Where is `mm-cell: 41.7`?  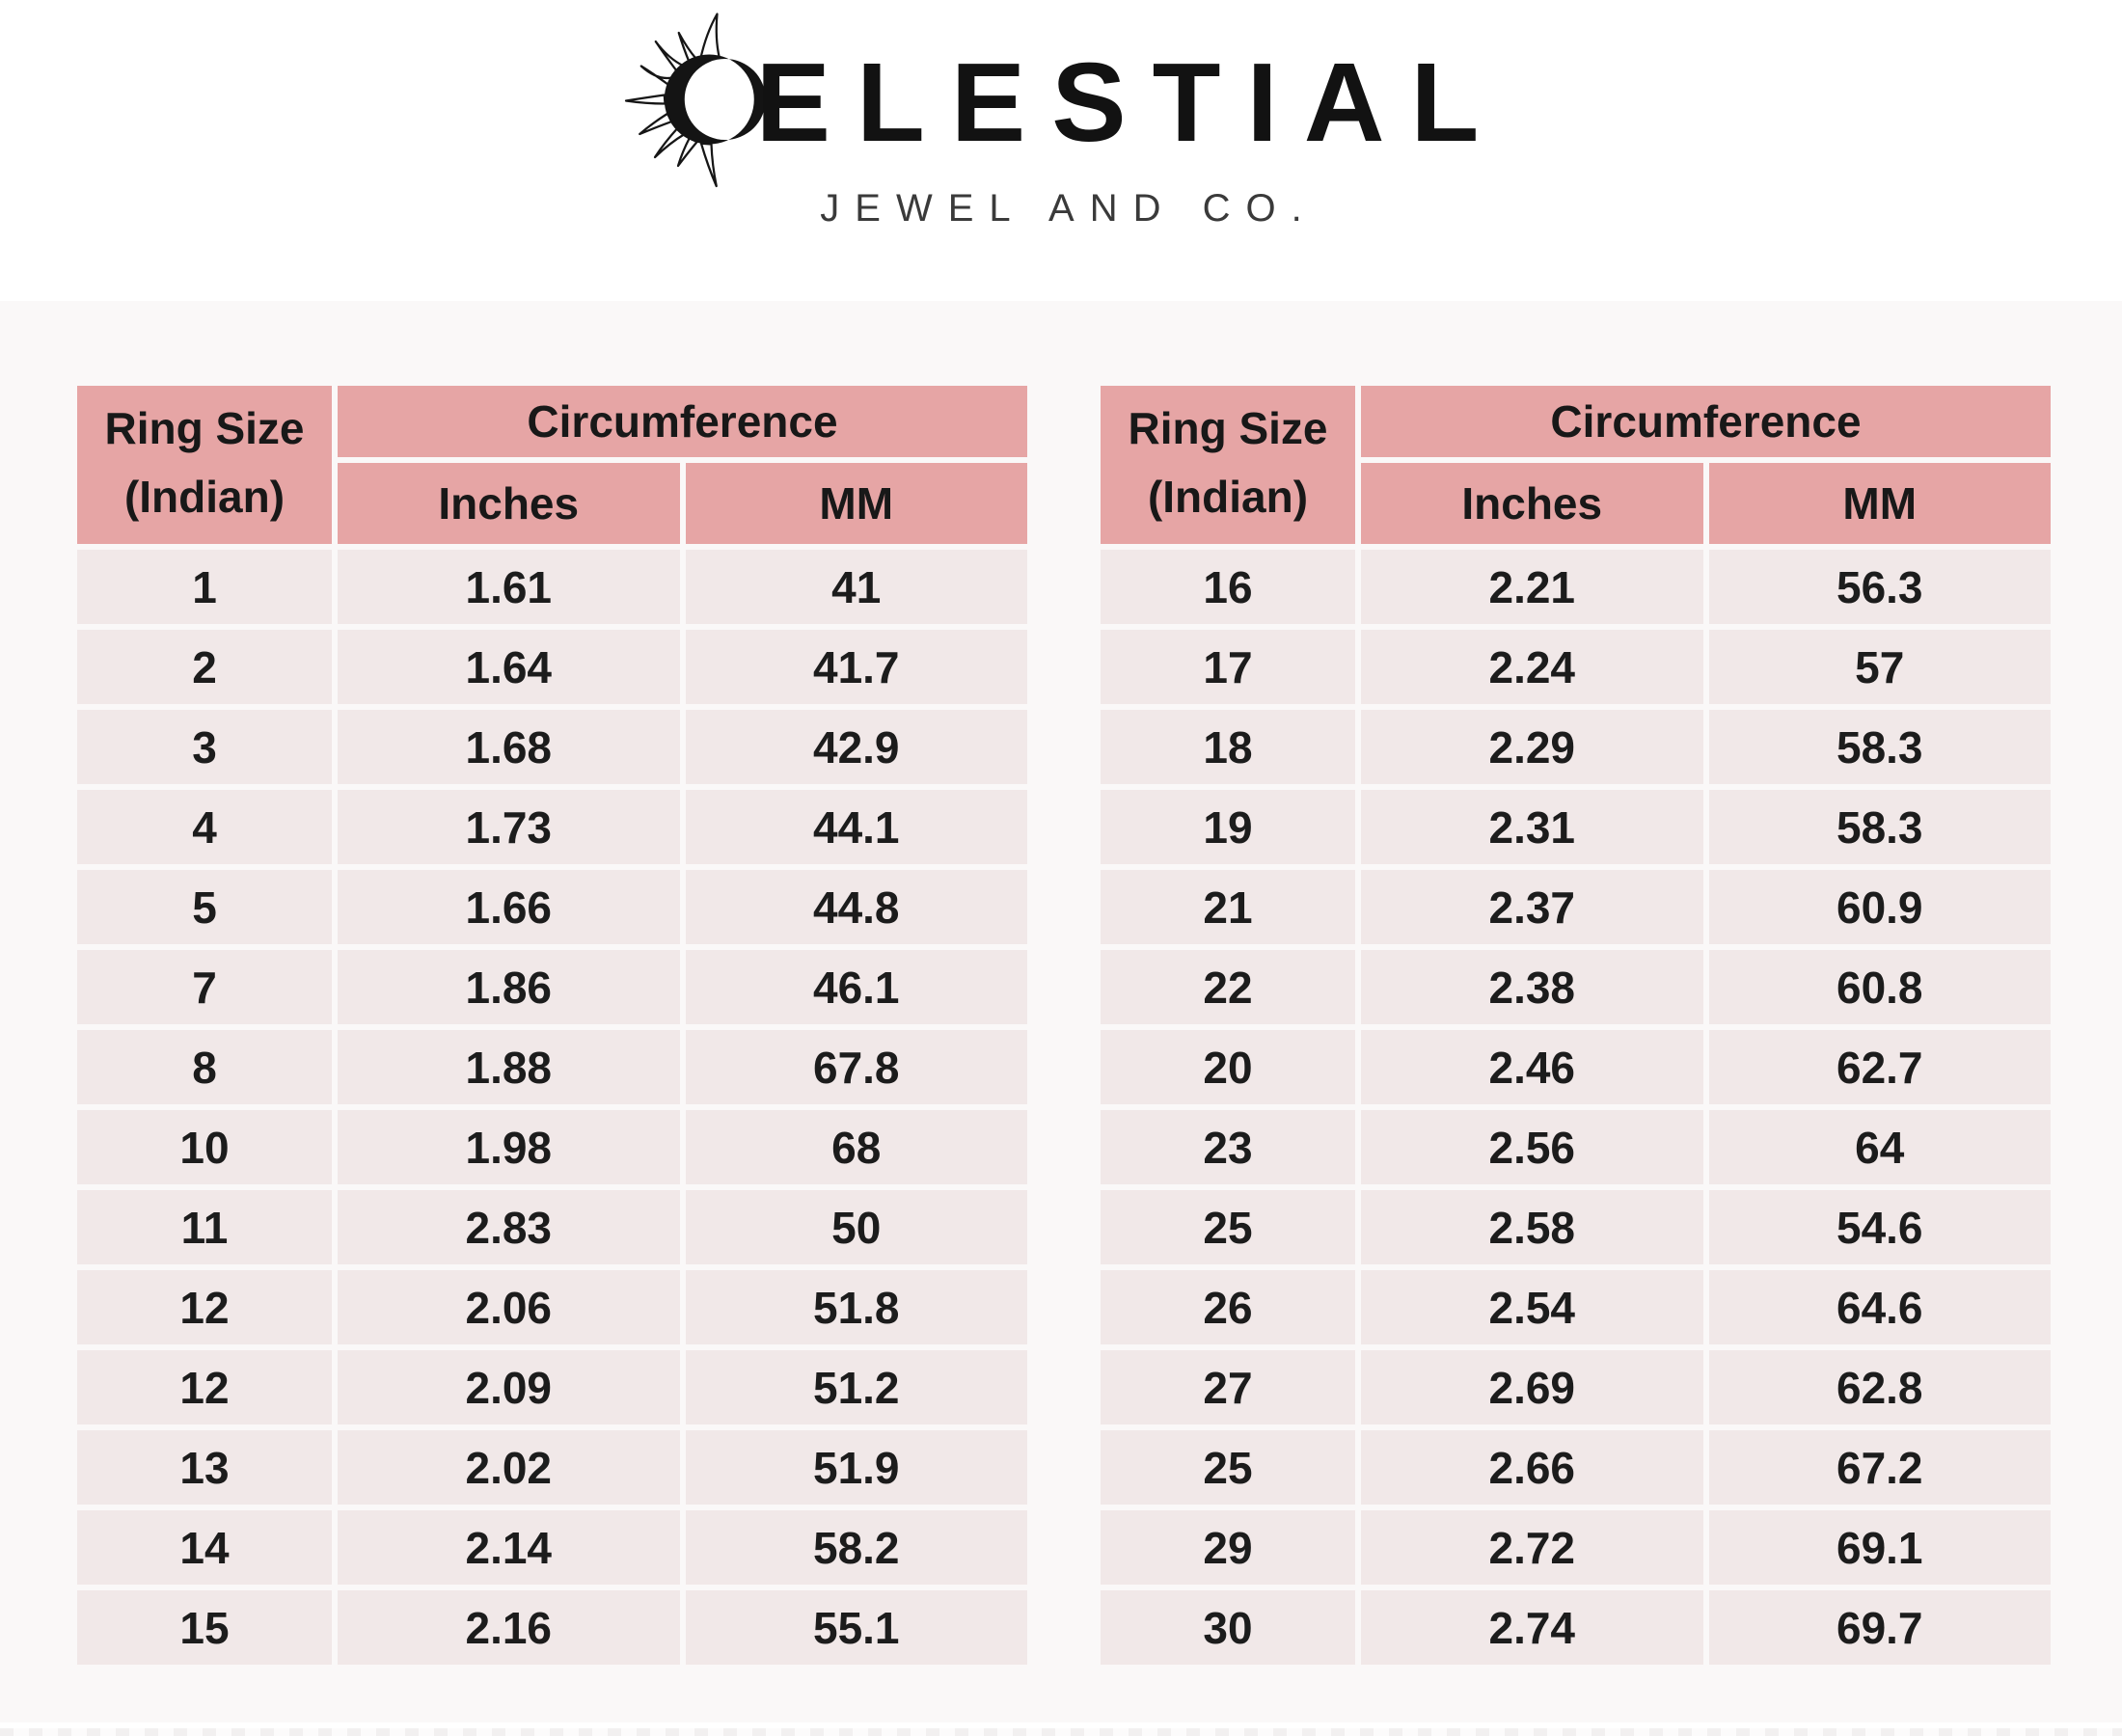 mm-cell: 41.7 is located at coordinates (856, 667).